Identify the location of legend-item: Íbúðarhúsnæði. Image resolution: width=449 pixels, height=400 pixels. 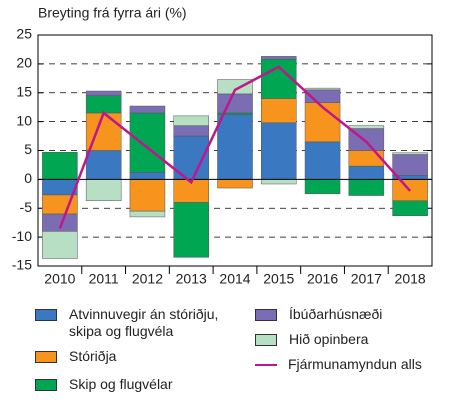
(318, 314).